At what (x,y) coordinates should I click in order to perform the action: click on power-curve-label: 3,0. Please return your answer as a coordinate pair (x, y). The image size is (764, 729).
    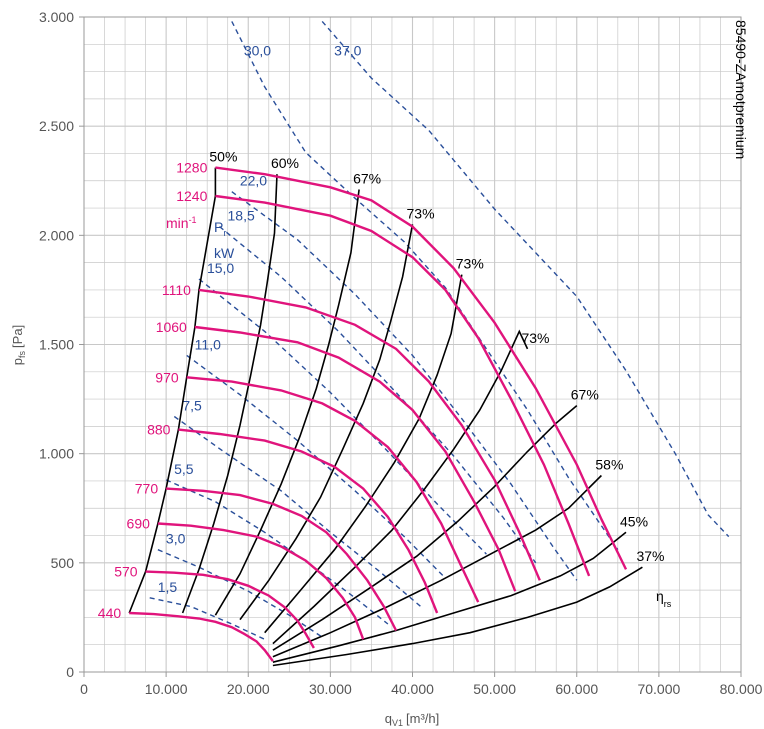
    Looking at the image, I should click on (176, 539).